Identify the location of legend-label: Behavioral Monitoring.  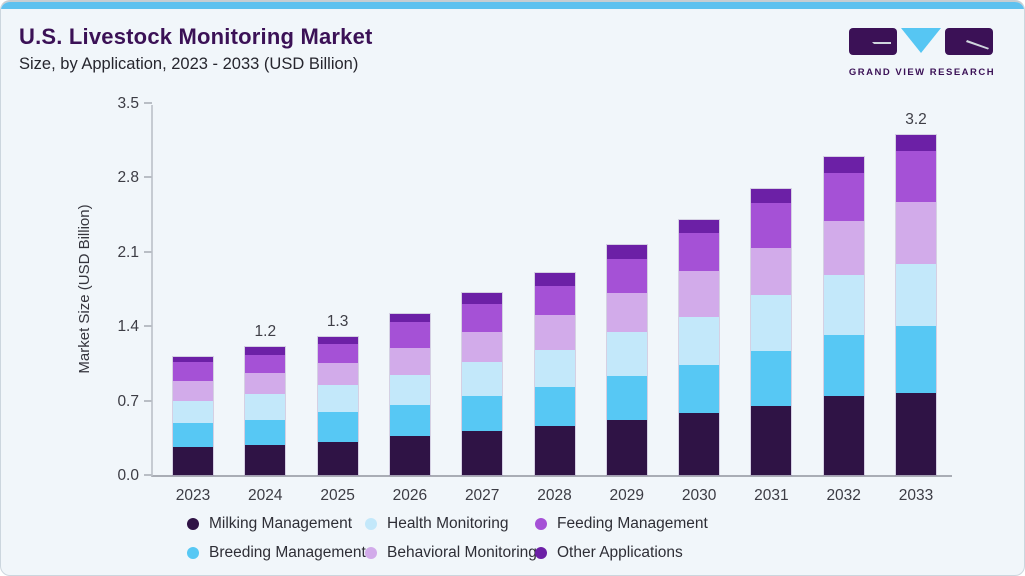
(462, 552).